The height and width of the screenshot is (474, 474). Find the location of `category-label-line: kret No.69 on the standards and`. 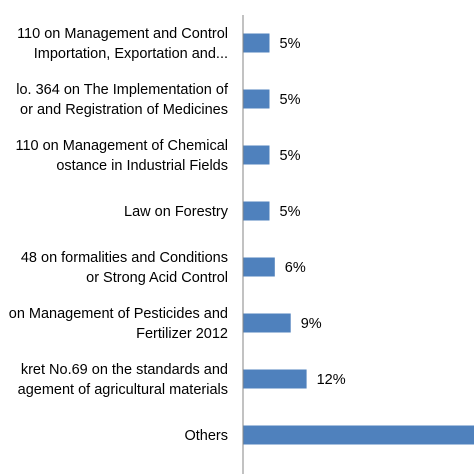

category-label-line: kret No.69 on the standards and is located at coordinates (124, 370).